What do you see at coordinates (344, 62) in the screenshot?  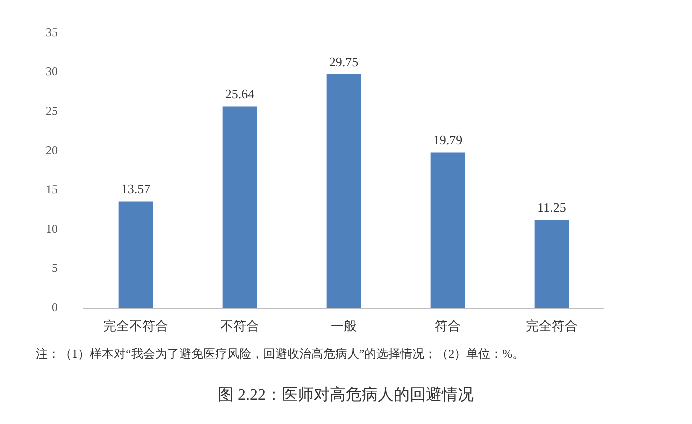 I see `data-label: 29.75` at bounding box center [344, 62].